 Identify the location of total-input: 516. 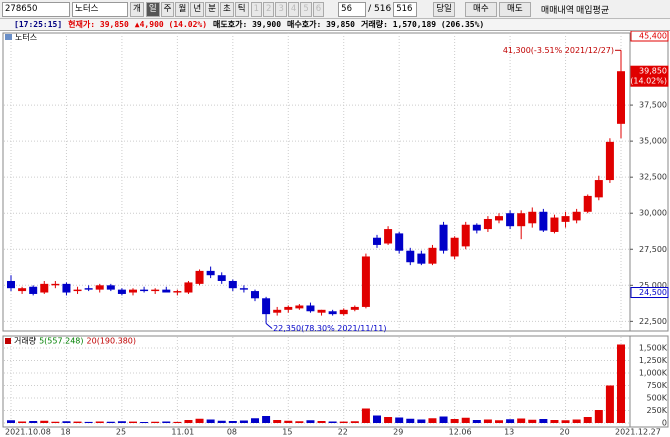
(405, 9).